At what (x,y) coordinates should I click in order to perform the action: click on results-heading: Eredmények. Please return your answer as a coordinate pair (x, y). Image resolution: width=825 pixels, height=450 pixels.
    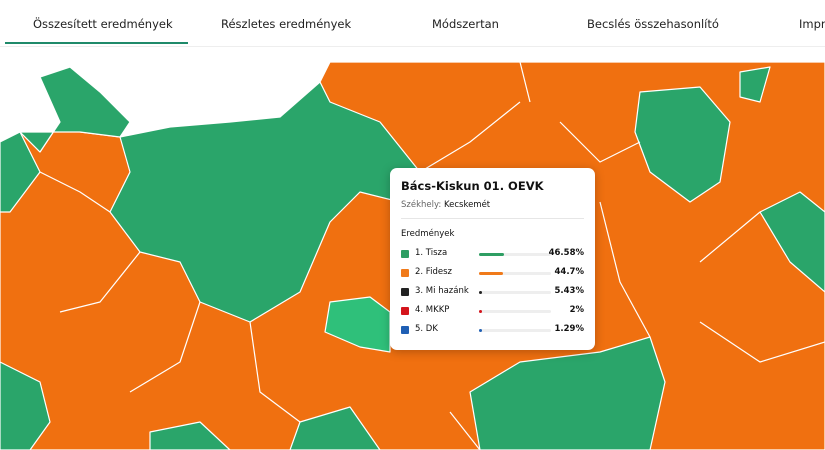
    Looking at the image, I should click on (428, 234).